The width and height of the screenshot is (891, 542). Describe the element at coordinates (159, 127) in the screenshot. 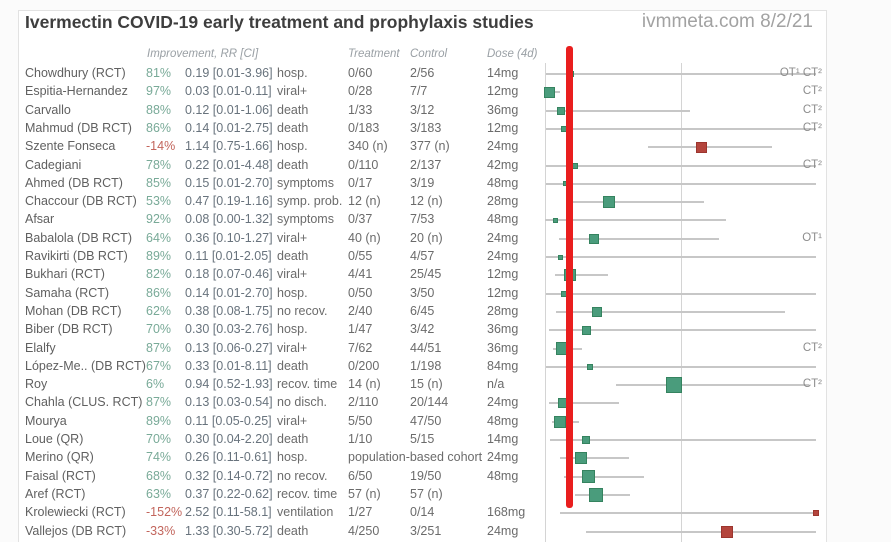

I see `improvement-value: 86%` at that location.